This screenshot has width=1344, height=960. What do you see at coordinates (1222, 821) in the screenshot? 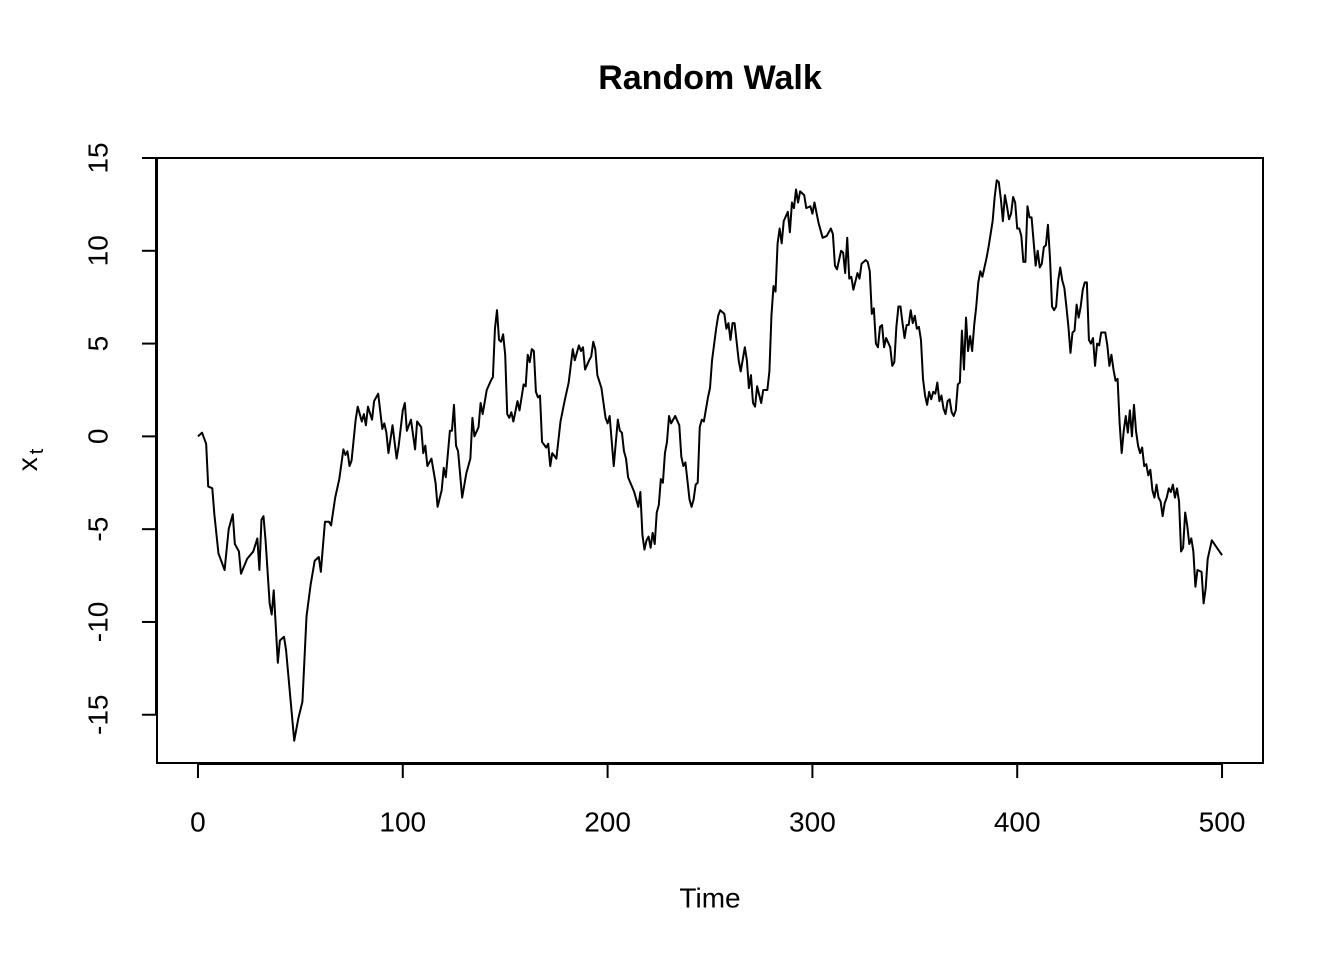
I see `x-tick-label: 500` at bounding box center [1222, 821].